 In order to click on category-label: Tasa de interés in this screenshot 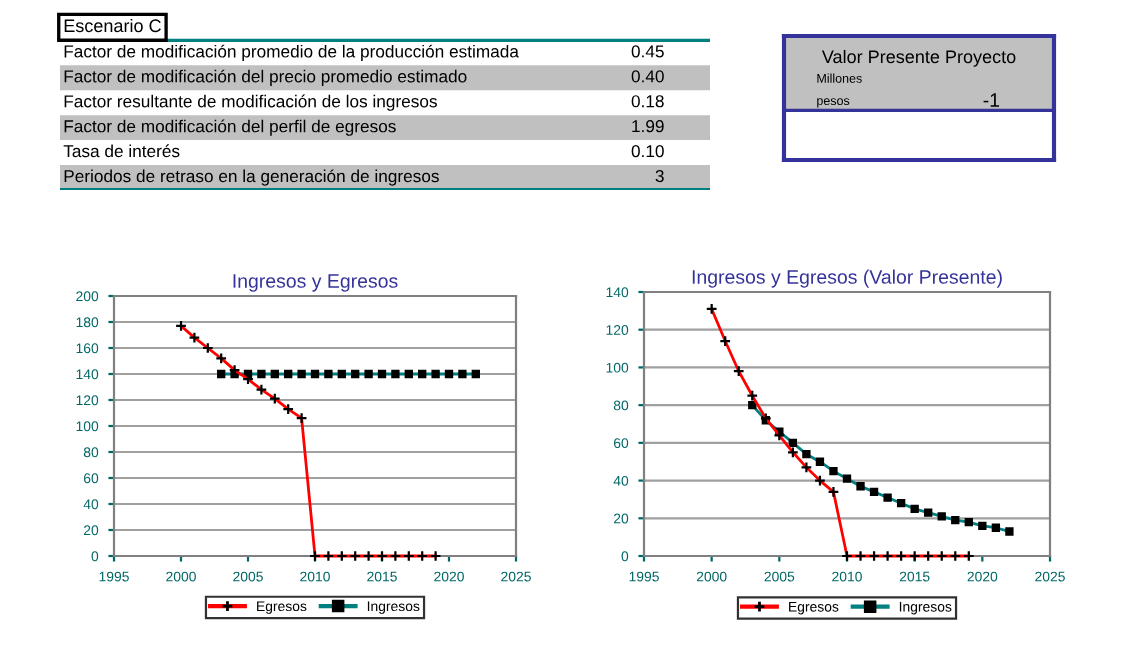, I will do `click(121, 151)`.